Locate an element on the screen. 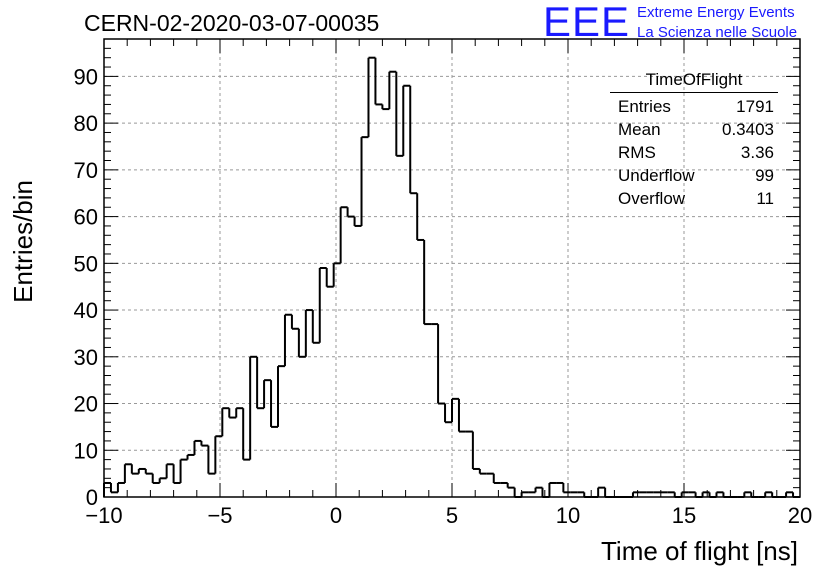 This screenshot has height=572, width=836. y-tick-label: 70 is located at coordinates (86, 170).